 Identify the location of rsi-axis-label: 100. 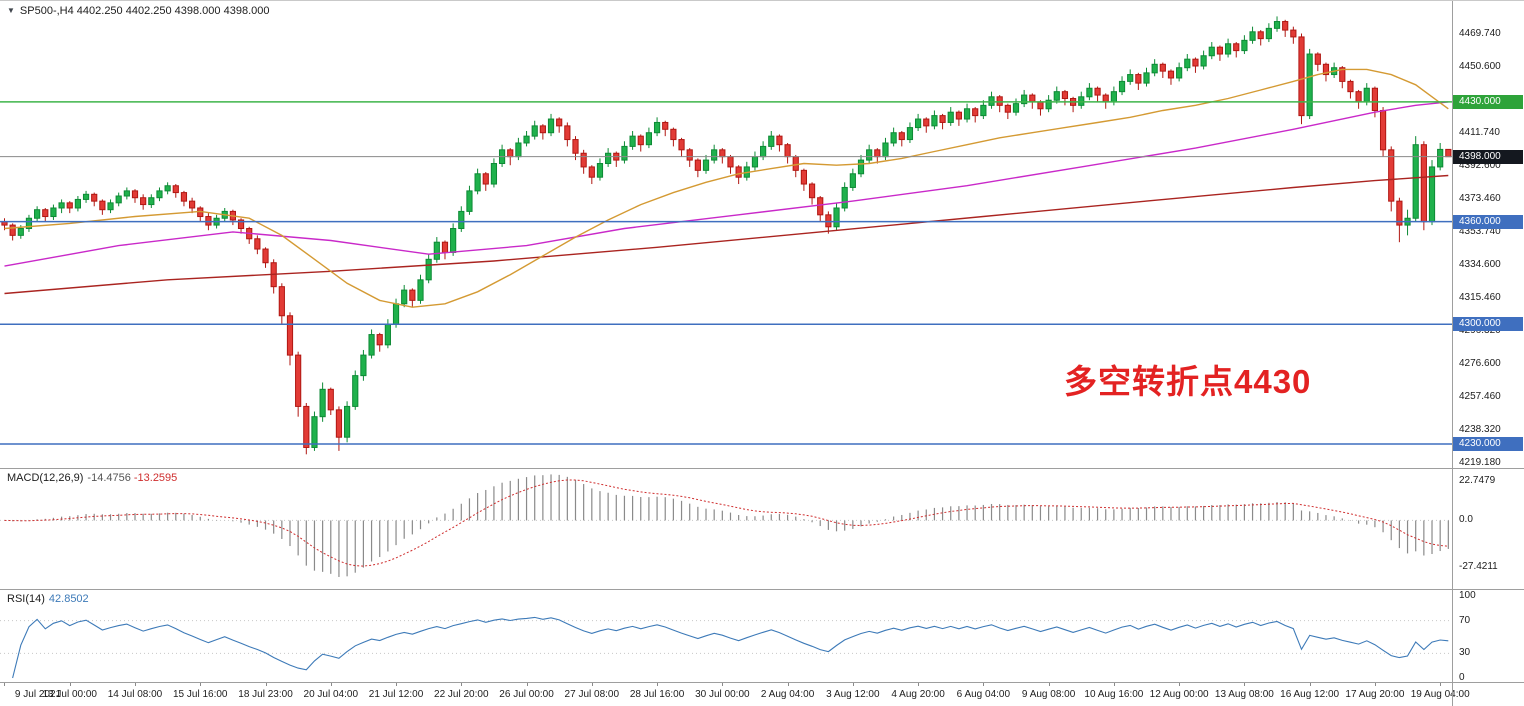
(1467, 595).